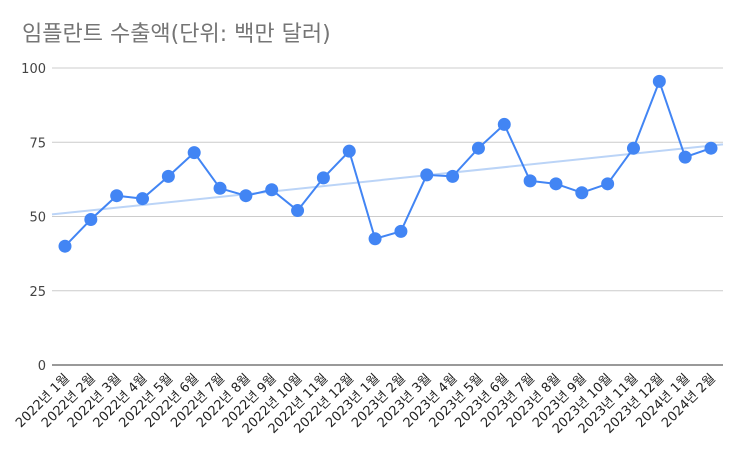 The image size is (740, 452). What do you see at coordinates (33, 69) in the screenshot?
I see `y-tick-label: 100` at bounding box center [33, 69].